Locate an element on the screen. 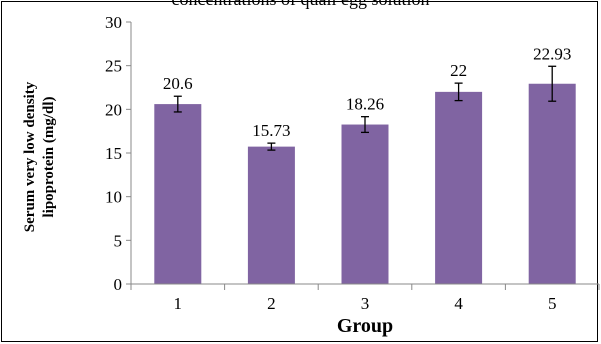 This screenshot has width=601, height=344. y-tick-label: 25 is located at coordinates (113, 66).